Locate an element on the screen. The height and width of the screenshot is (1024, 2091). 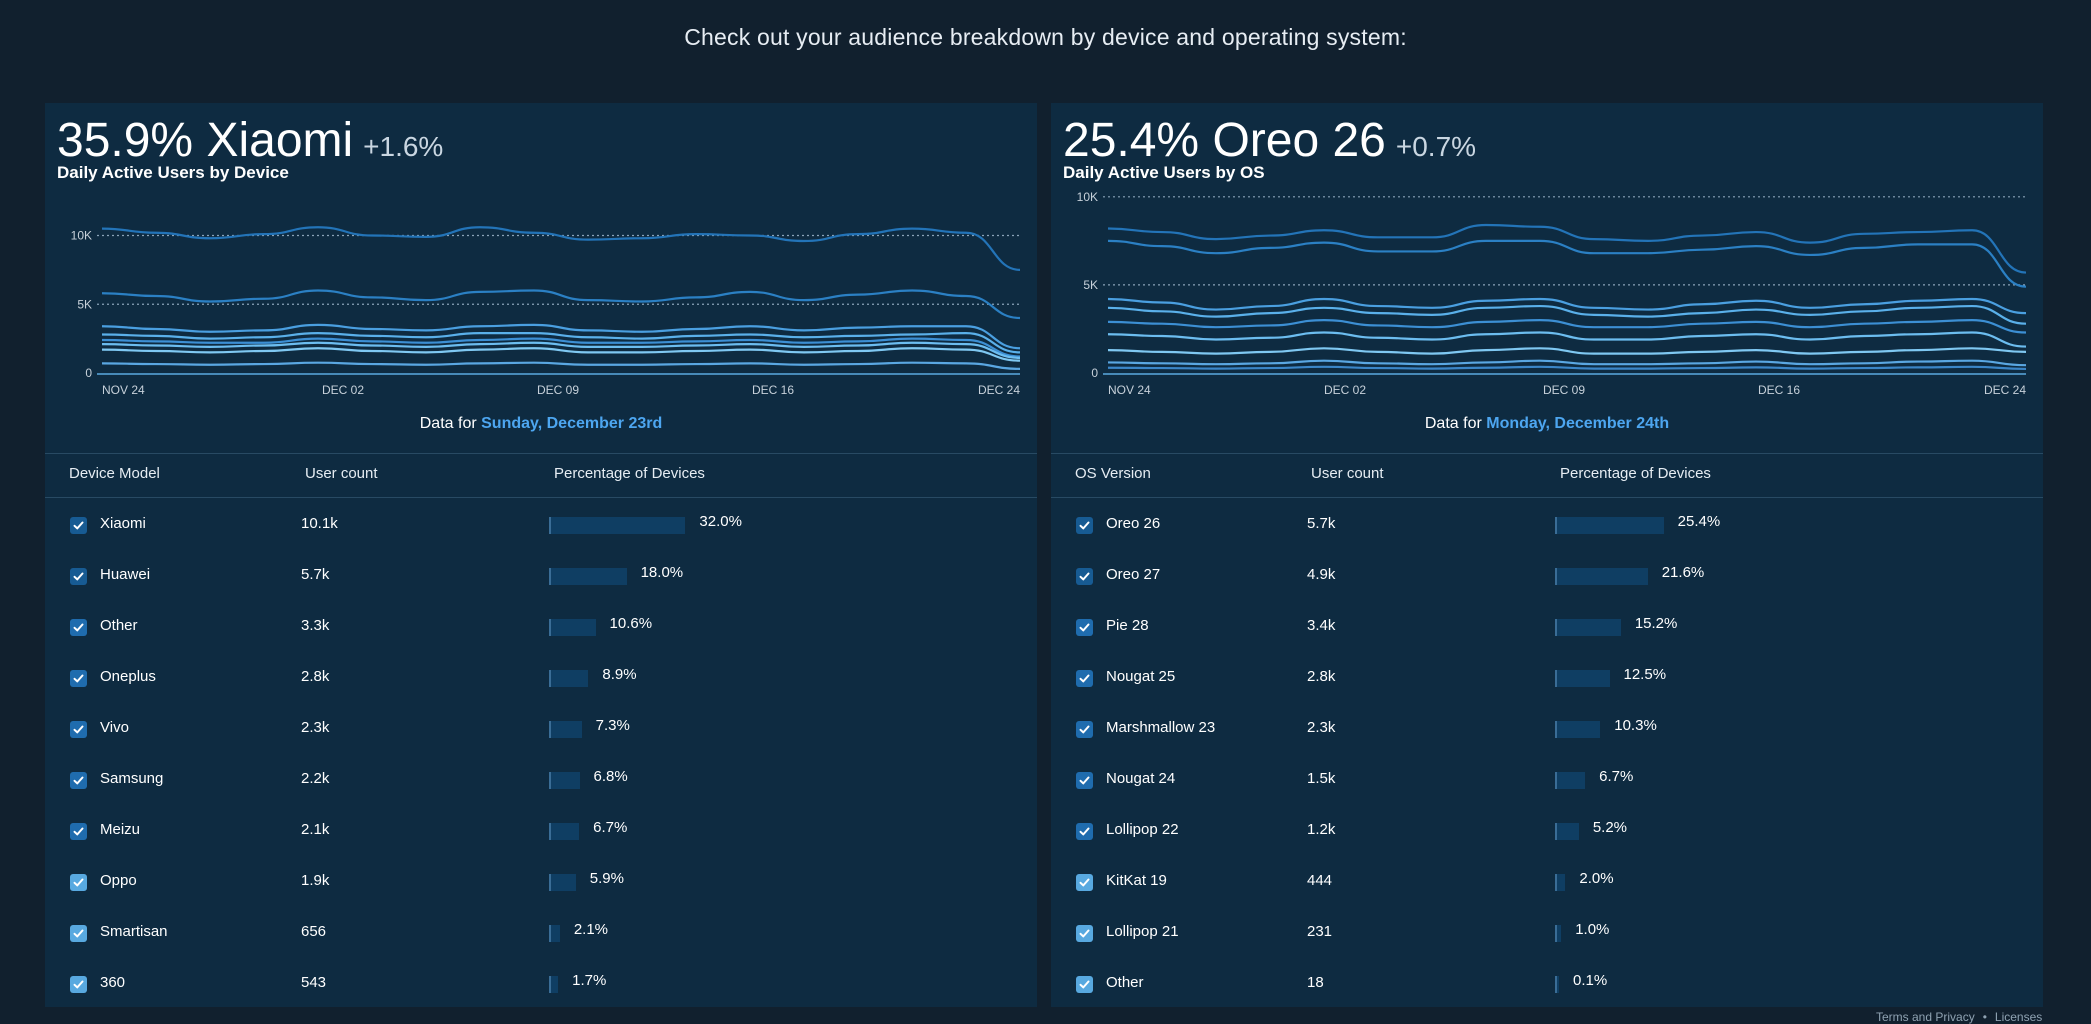
row-label: Vivo is located at coordinates (114, 727).